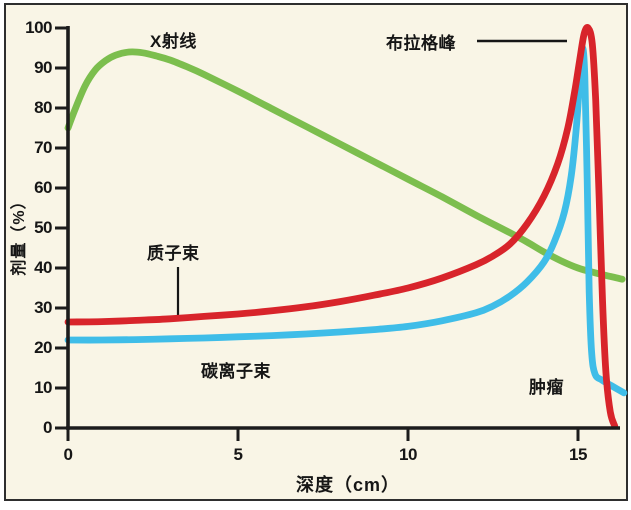 The height and width of the screenshot is (510, 631). Describe the element at coordinates (68, 454) in the screenshot. I see `x-tick-label: 0` at that location.